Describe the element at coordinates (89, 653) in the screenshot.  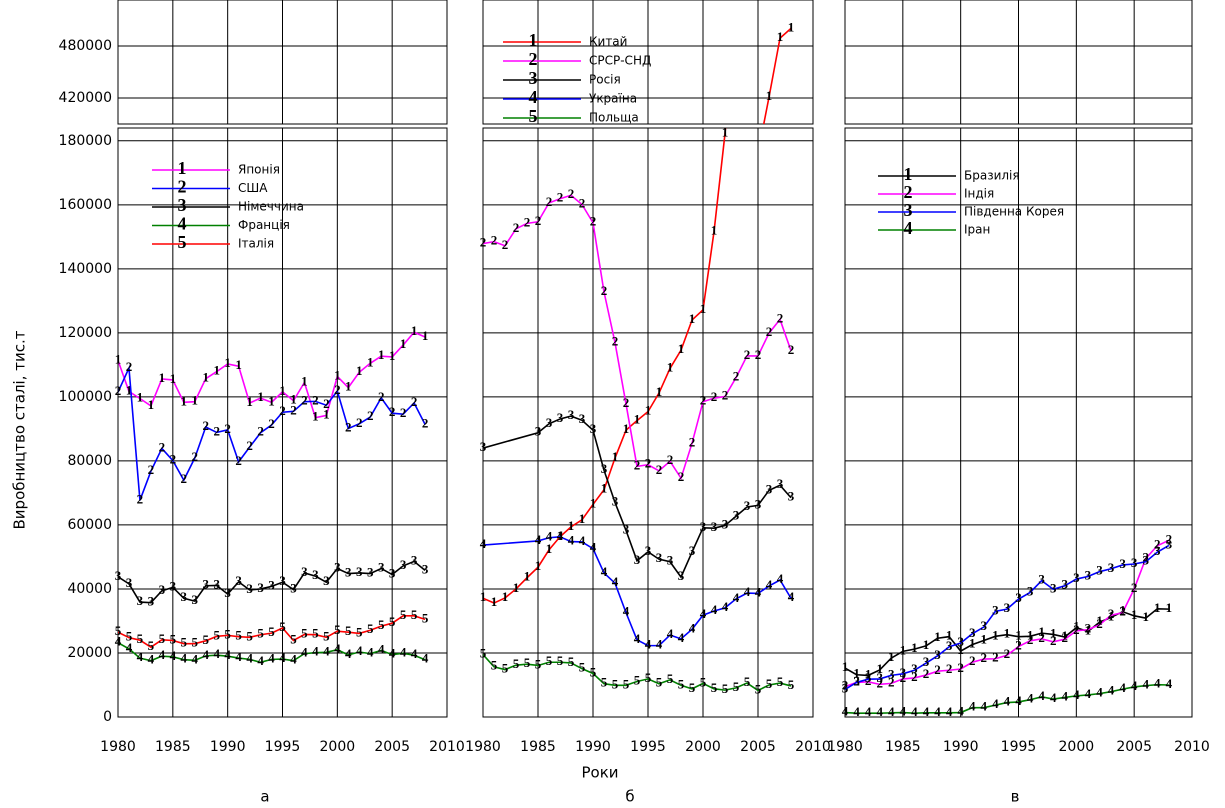
I see `y-tick-label: 20000` at that location.